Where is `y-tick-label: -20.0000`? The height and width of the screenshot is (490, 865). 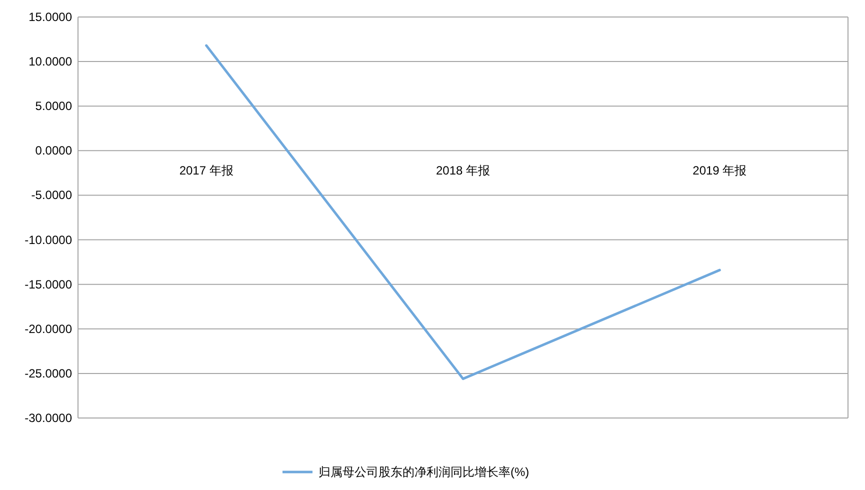 y-tick-label: -20.0000 is located at coordinates (48, 329).